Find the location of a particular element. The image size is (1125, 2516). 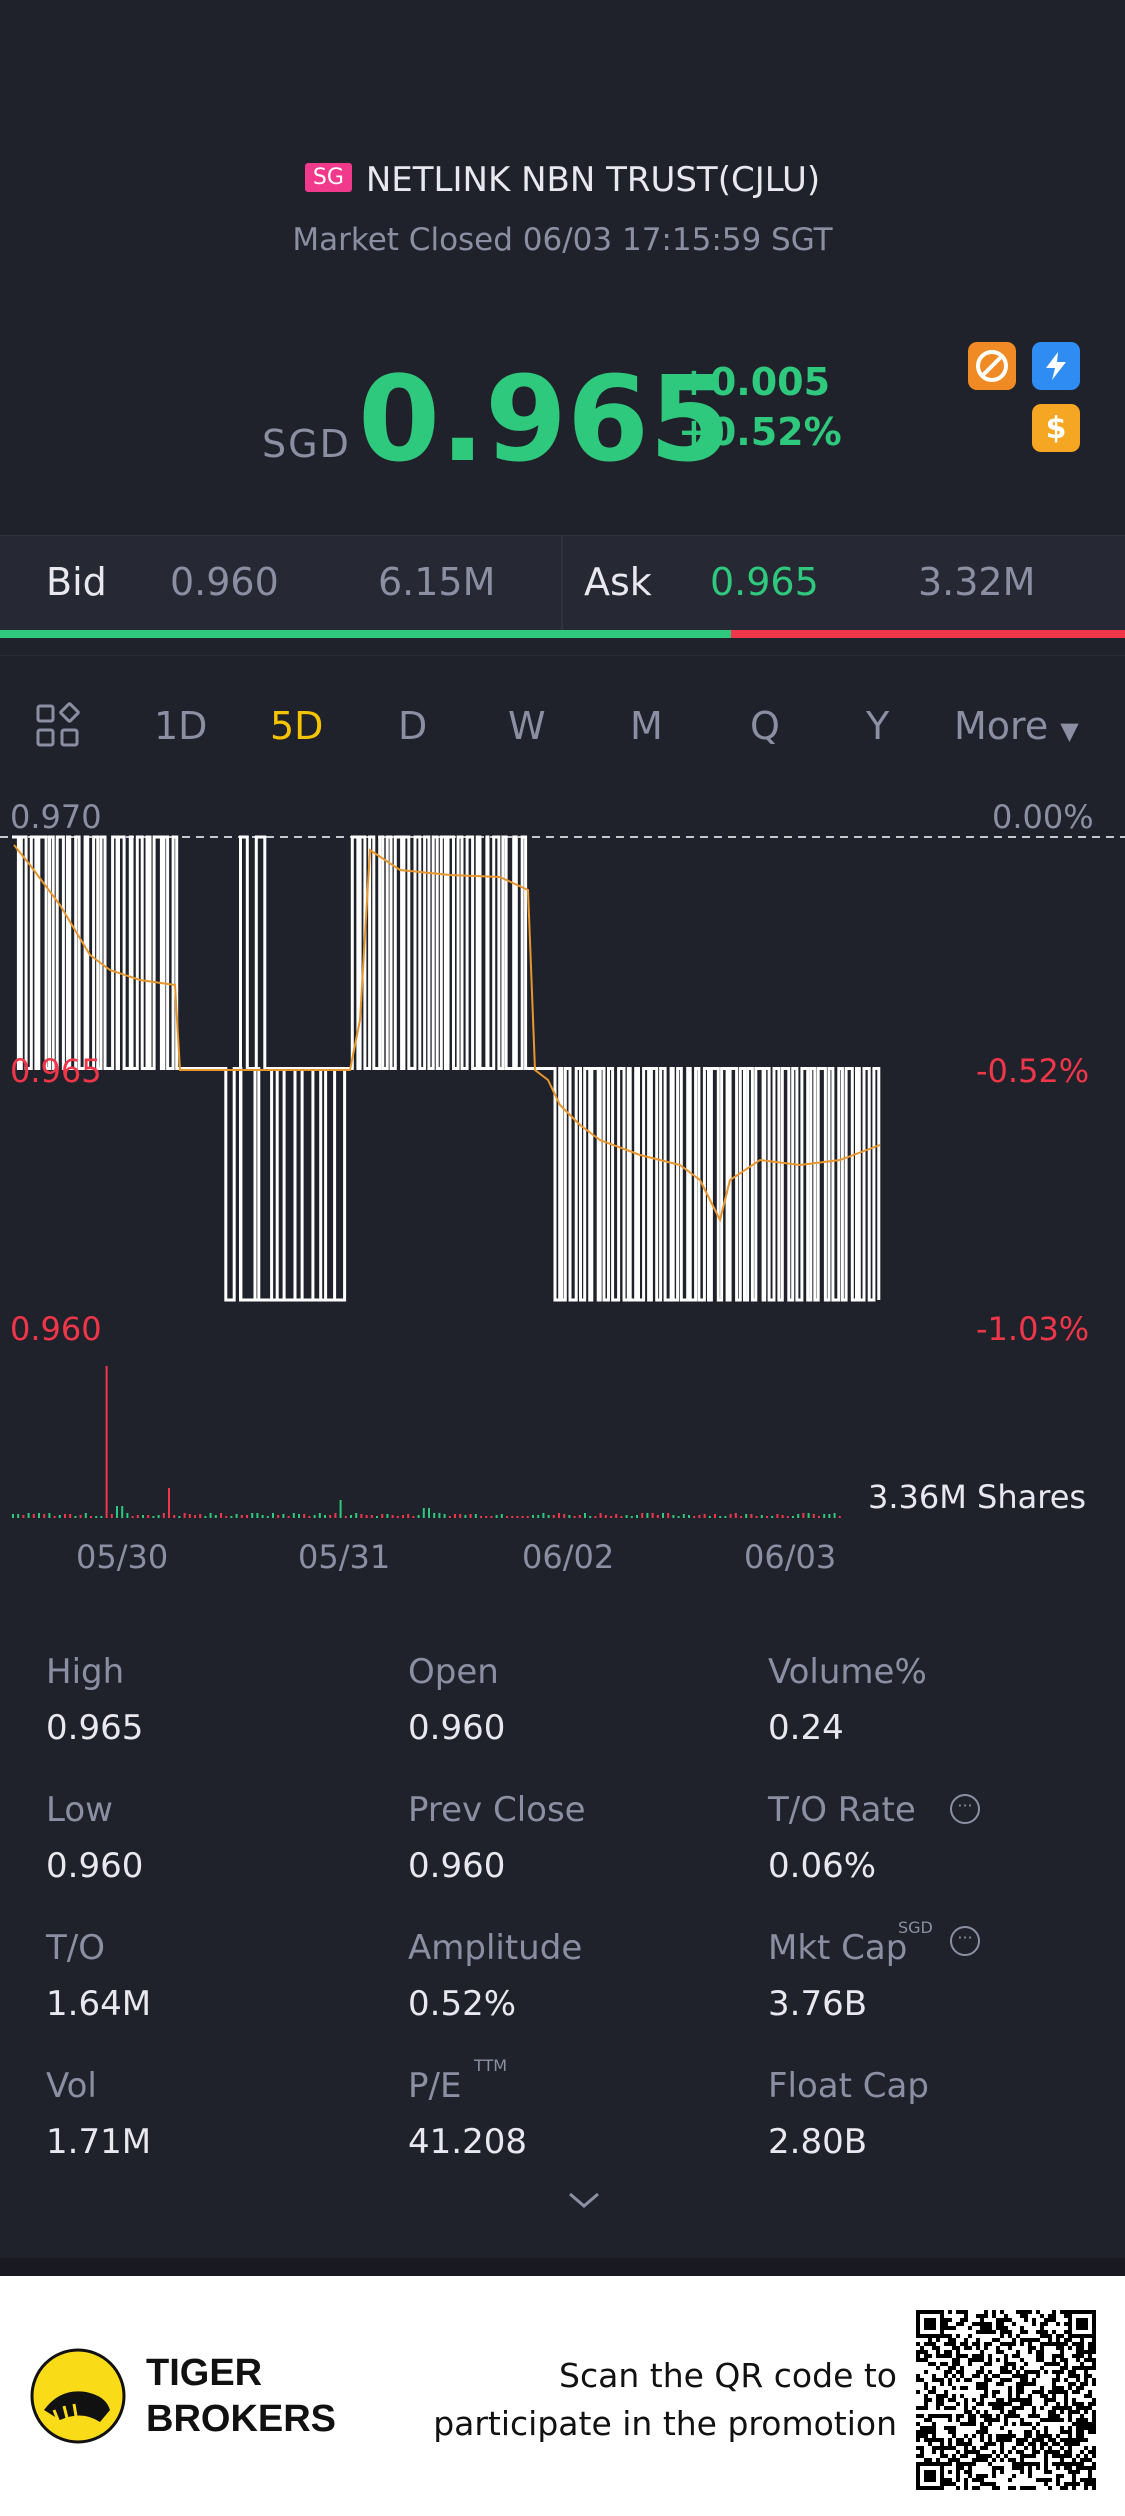

price-series is located at coordinates (446, 1068).